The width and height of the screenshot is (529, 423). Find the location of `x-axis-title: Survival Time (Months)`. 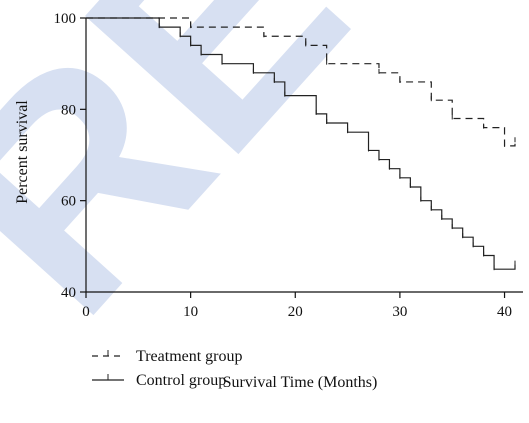

x-axis-title: Survival Time (Months) is located at coordinates (300, 382).